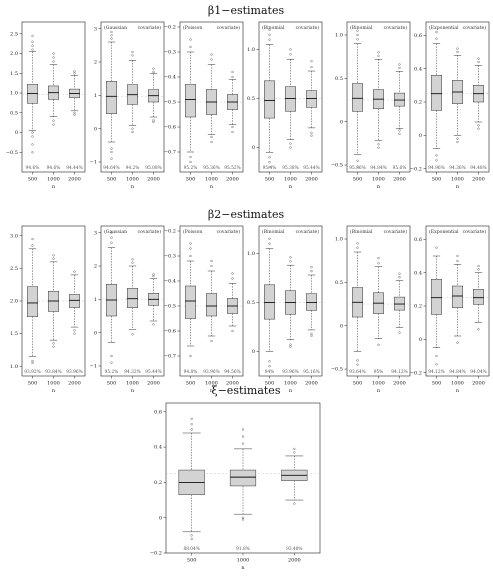 The image size is (493, 579). What do you see at coordinates (53, 320) in the screenshot?
I see `box-1000: 93.84% 1000` at bounding box center [53, 320].